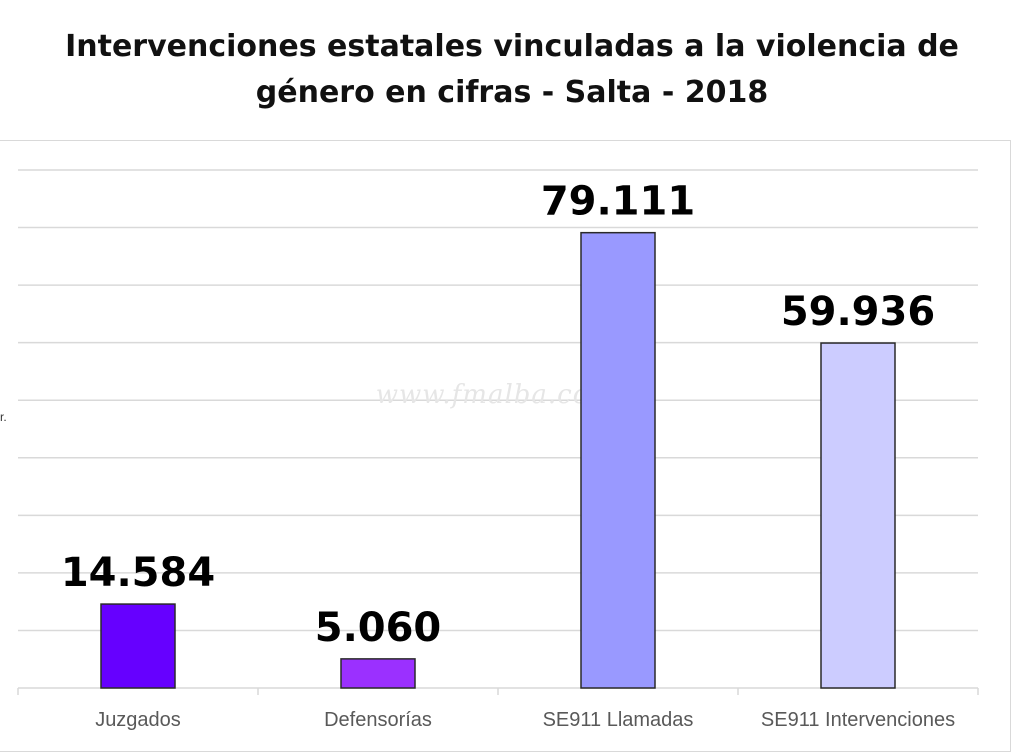 This screenshot has height=755, width=1024. I want to click on x-tick-label: Juzgados, so click(138, 720).